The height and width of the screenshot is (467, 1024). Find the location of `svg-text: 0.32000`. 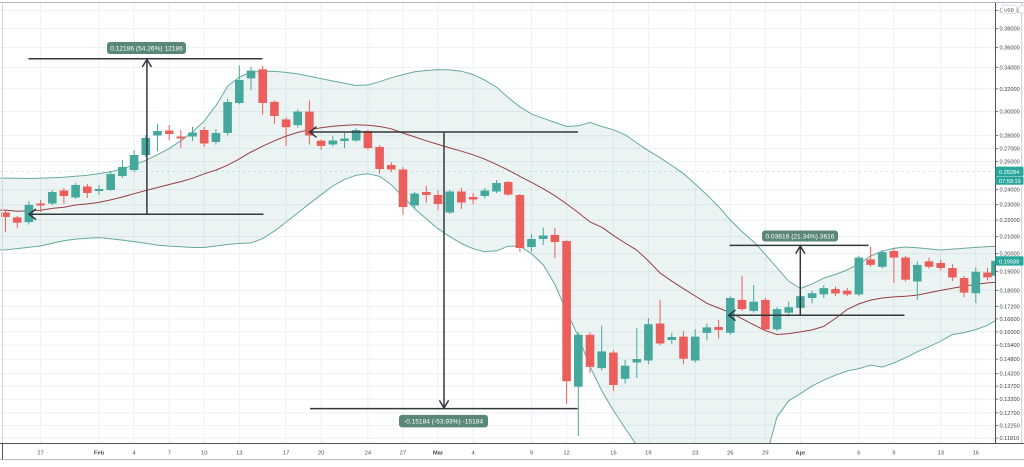

svg-text: 0.32000 is located at coordinates (1010, 90).